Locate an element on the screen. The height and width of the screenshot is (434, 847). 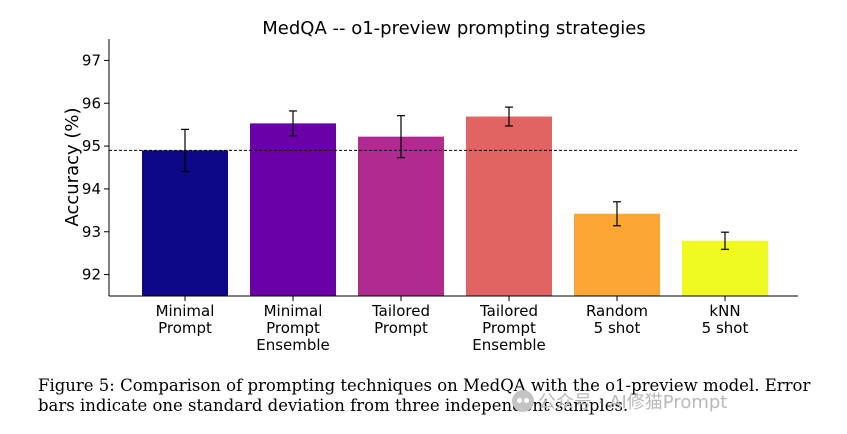
x-tick-label: Tailored Prompt Ensemble is located at coordinates (509, 328).